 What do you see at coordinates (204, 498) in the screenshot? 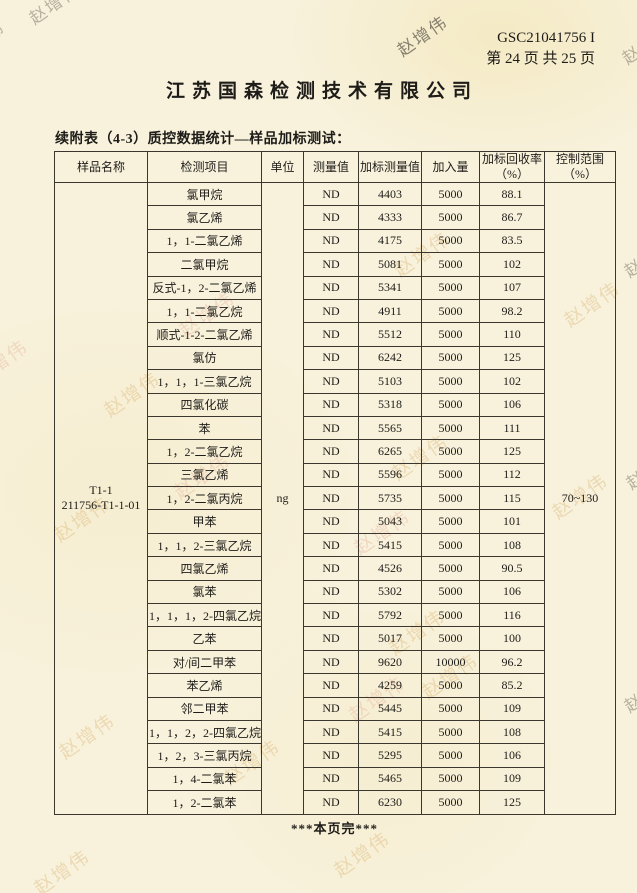
I see `analyte-name-cell: 1，2-二氯丙烷` at bounding box center [204, 498].